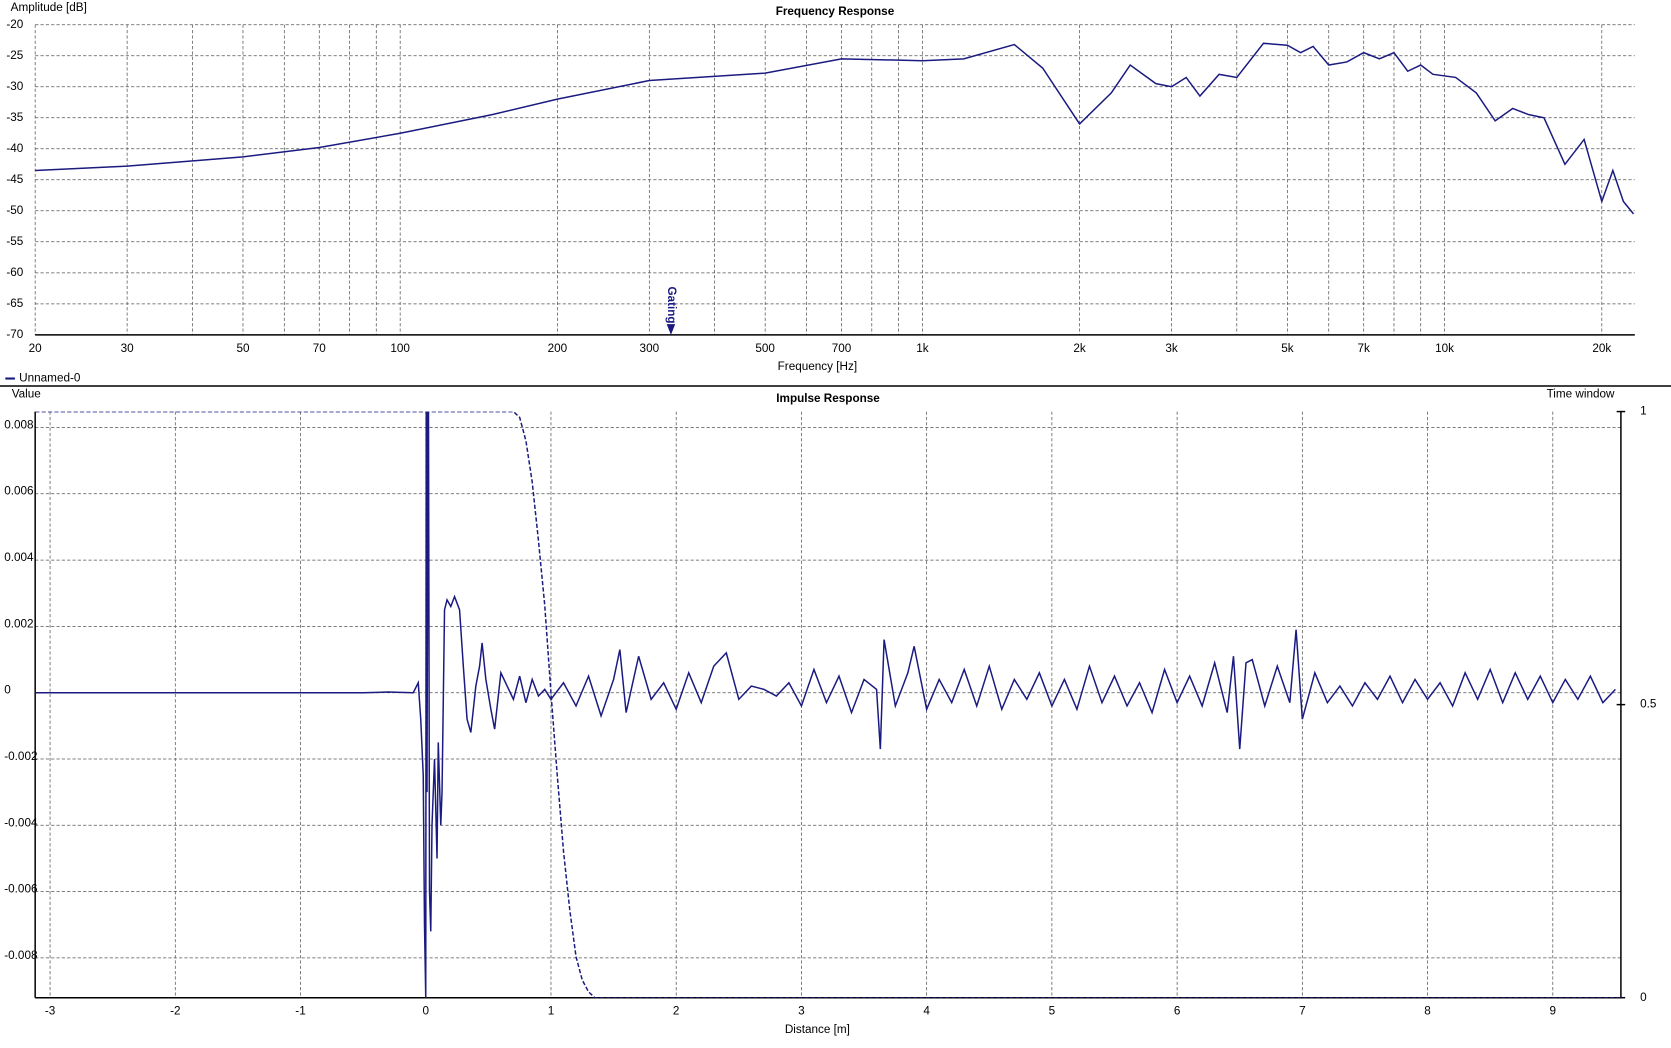  What do you see at coordinates (828, 398) in the screenshot?
I see `chart-title: Impulse Response` at bounding box center [828, 398].